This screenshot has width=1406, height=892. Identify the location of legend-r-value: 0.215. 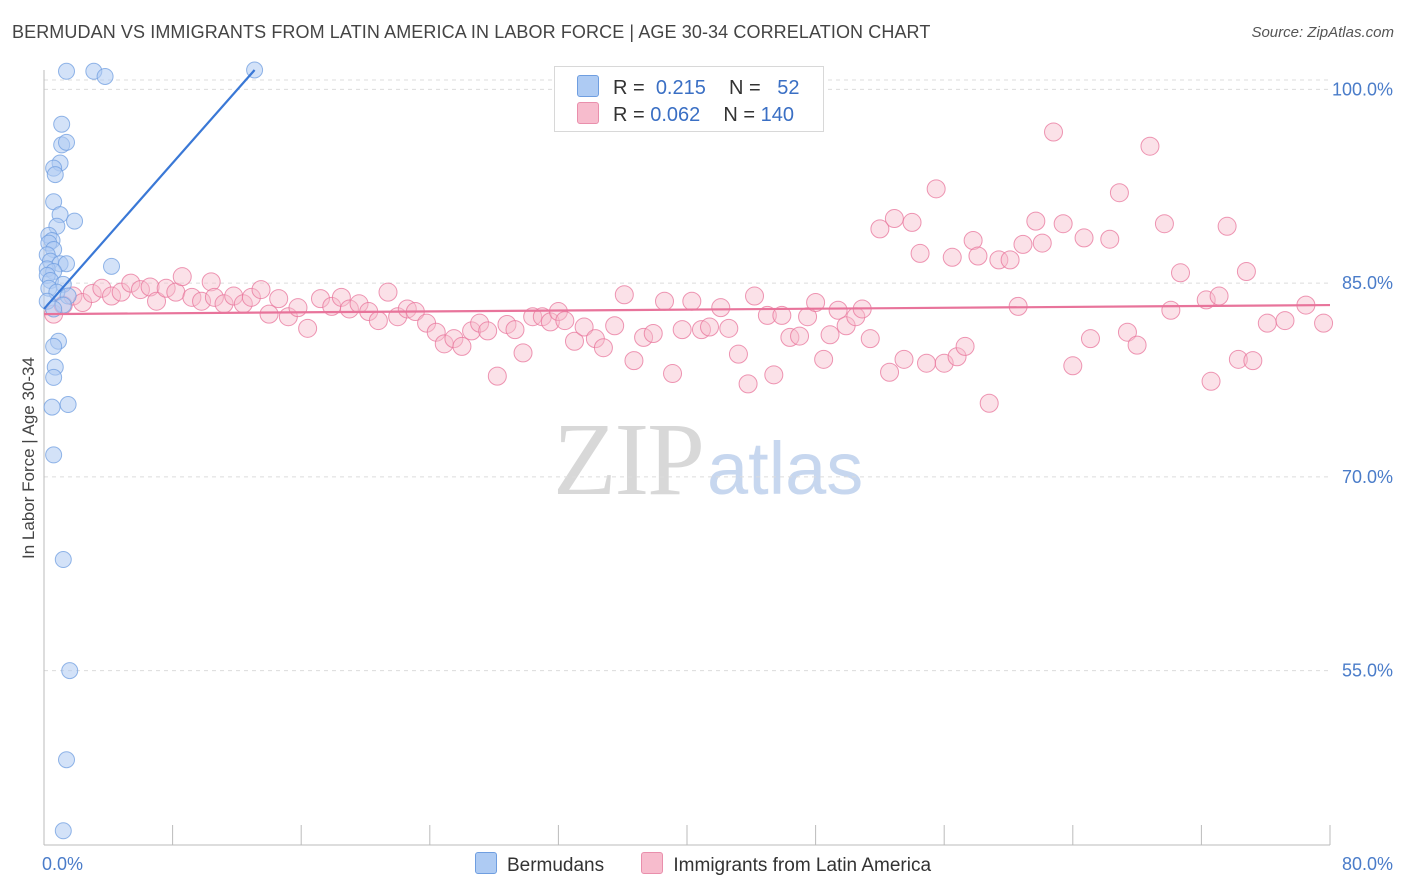
(680, 88).